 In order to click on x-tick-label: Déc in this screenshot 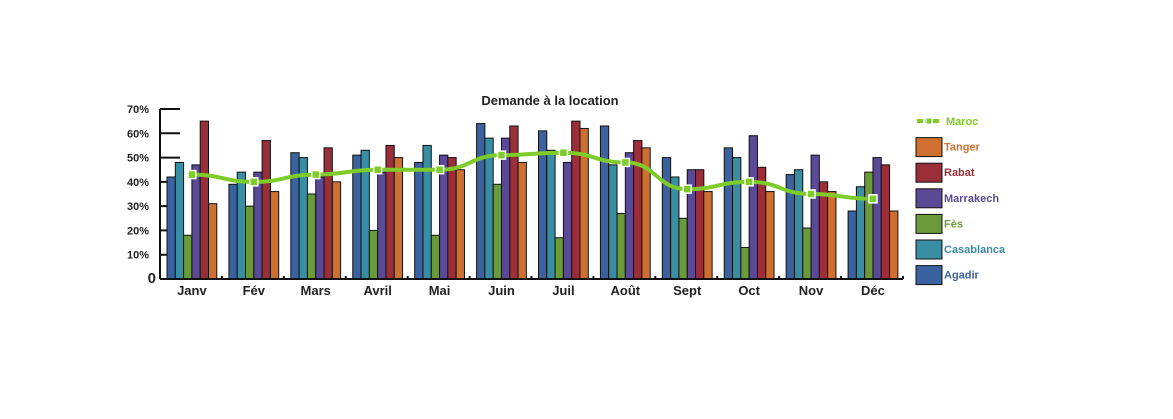, I will do `click(873, 290)`.